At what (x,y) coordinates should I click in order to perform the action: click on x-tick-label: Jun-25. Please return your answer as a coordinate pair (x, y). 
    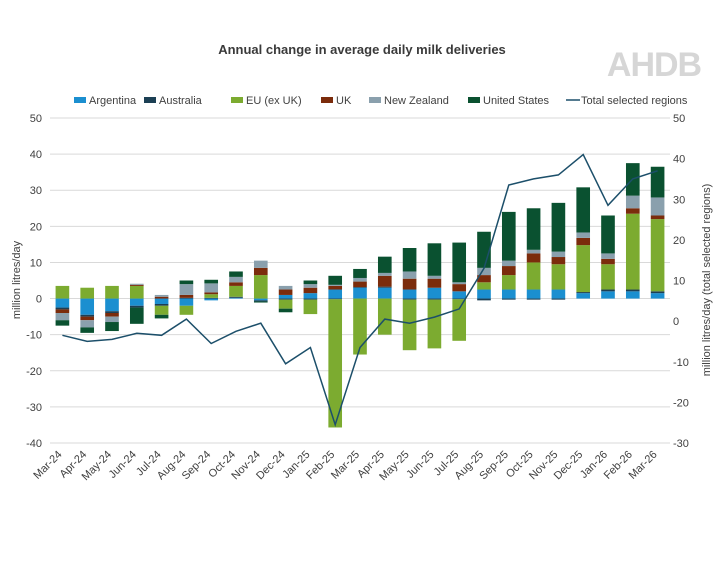
    Looking at the image, I should click on (420, 465).